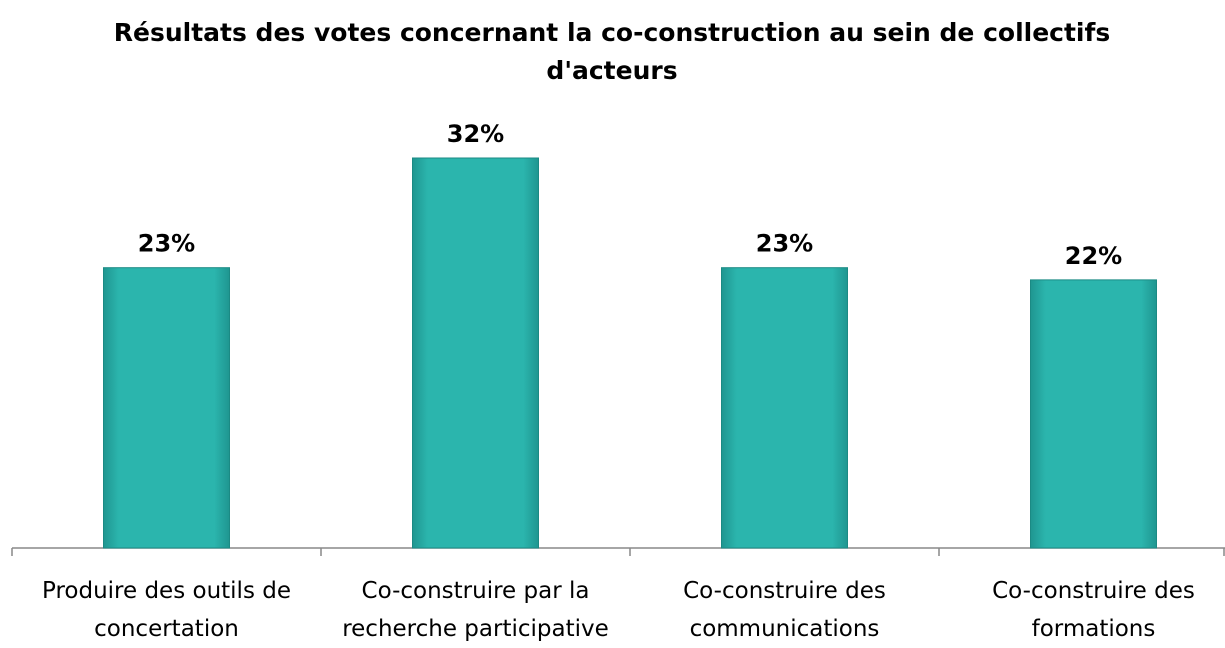 Image resolution: width=1225 pixels, height=648 pixels. What do you see at coordinates (475, 134) in the screenshot?
I see `value-label: 32%` at bounding box center [475, 134].